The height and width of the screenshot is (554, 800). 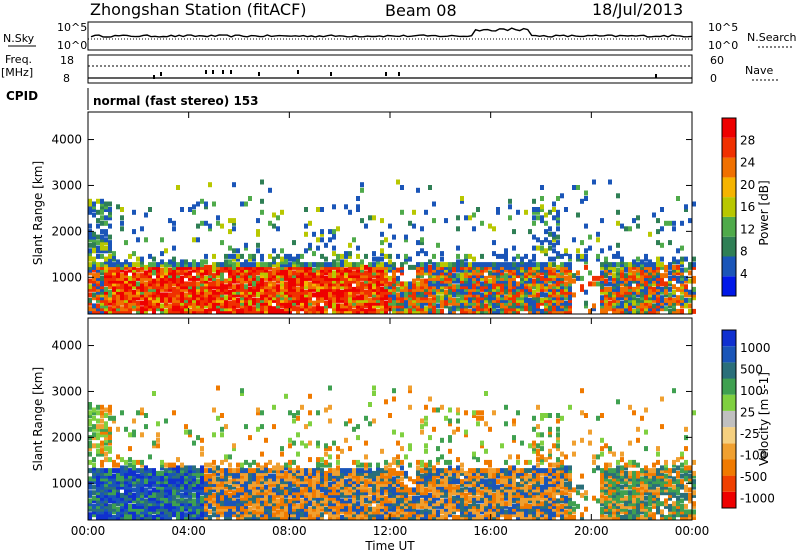 I want to click on freq-spike, so click(x=213, y=72).